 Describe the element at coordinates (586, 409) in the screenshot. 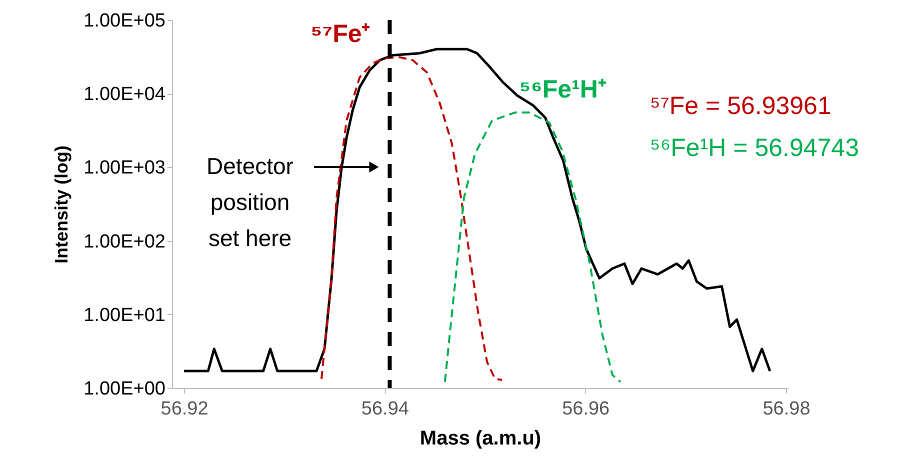

I see `x-tick-label: 56.96` at that location.